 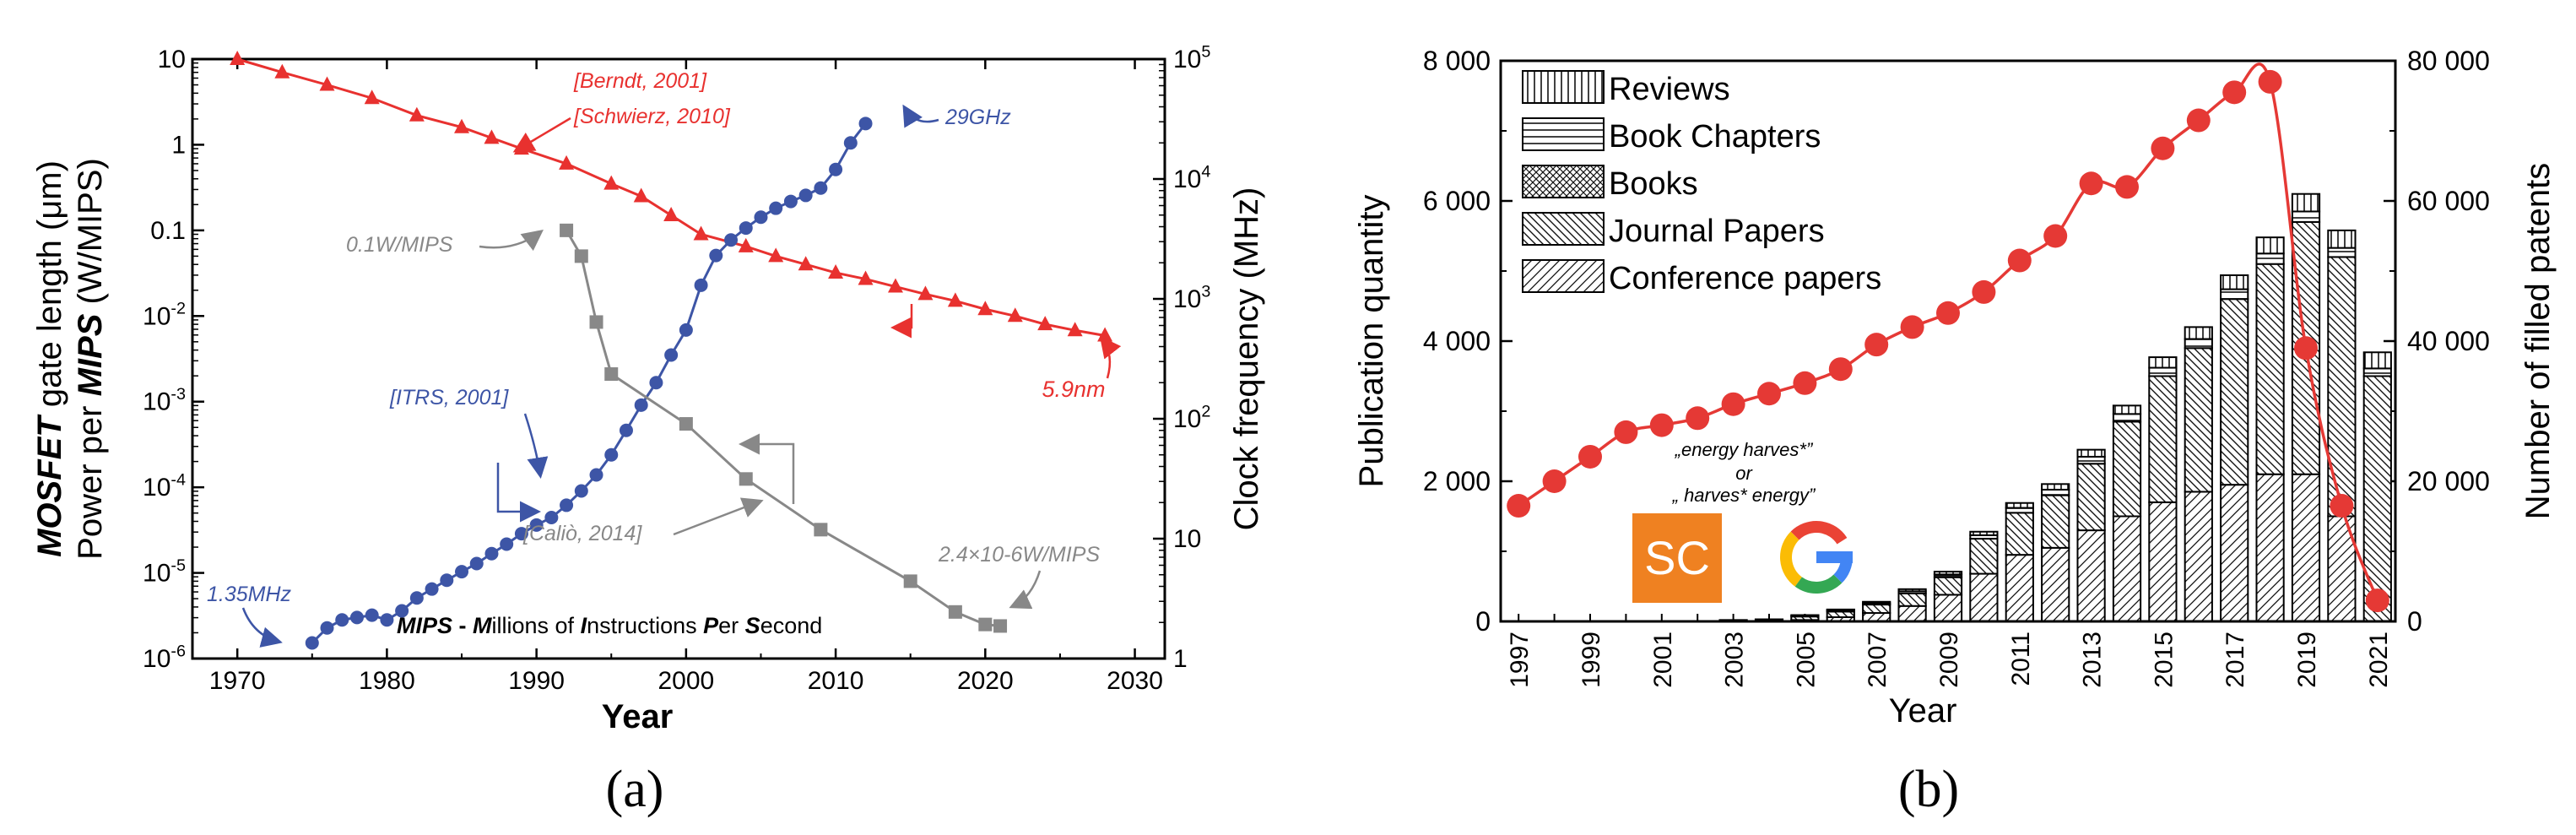 I want to click on x-tick-label-b: 2009, so click(x=1949, y=660).